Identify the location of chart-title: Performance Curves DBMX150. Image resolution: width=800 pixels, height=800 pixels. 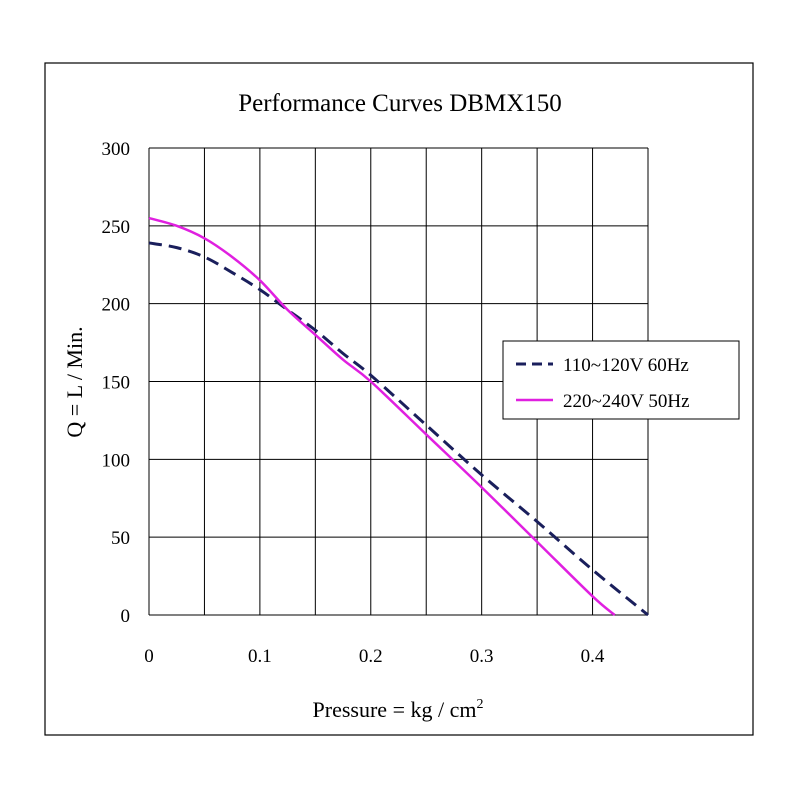
(400, 103).